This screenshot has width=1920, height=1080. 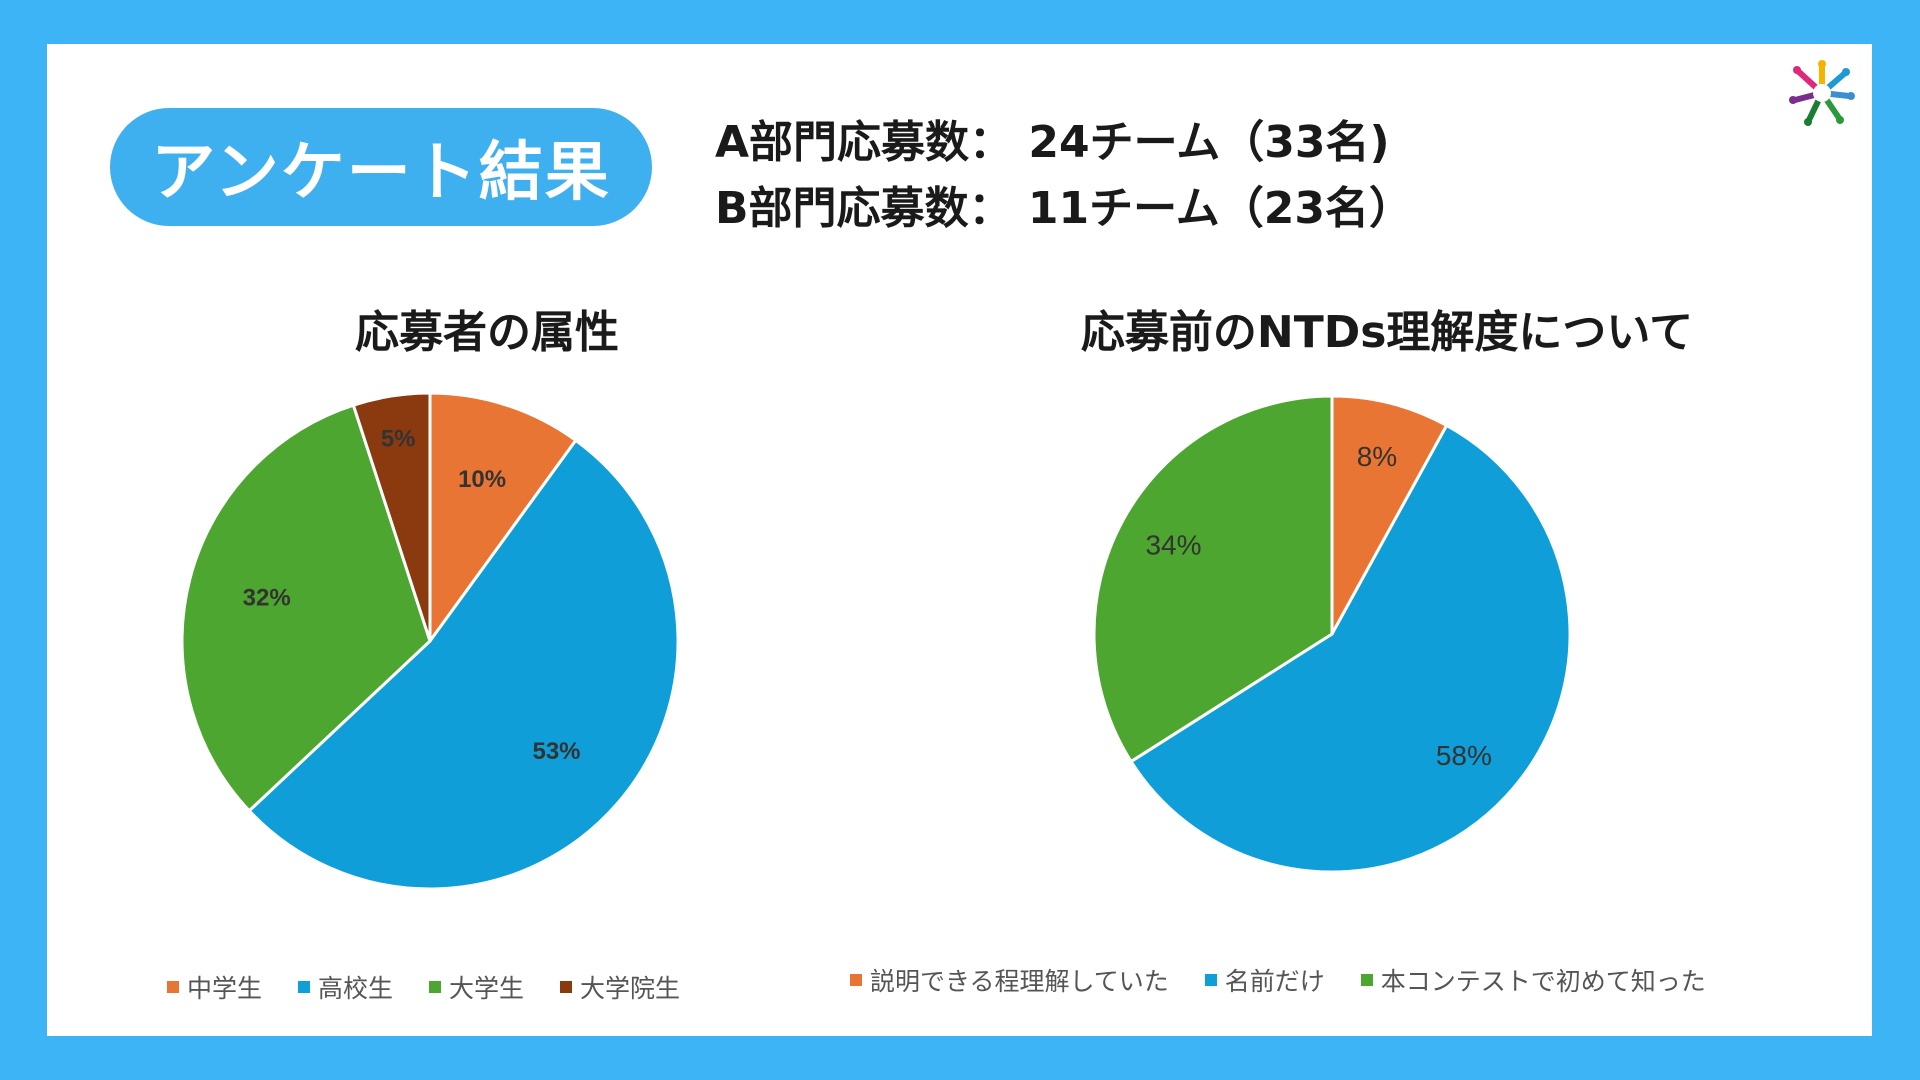 What do you see at coordinates (1464, 755) in the screenshot?
I see `pie-1-data-label-1: 58%` at bounding box center [1464, 755].